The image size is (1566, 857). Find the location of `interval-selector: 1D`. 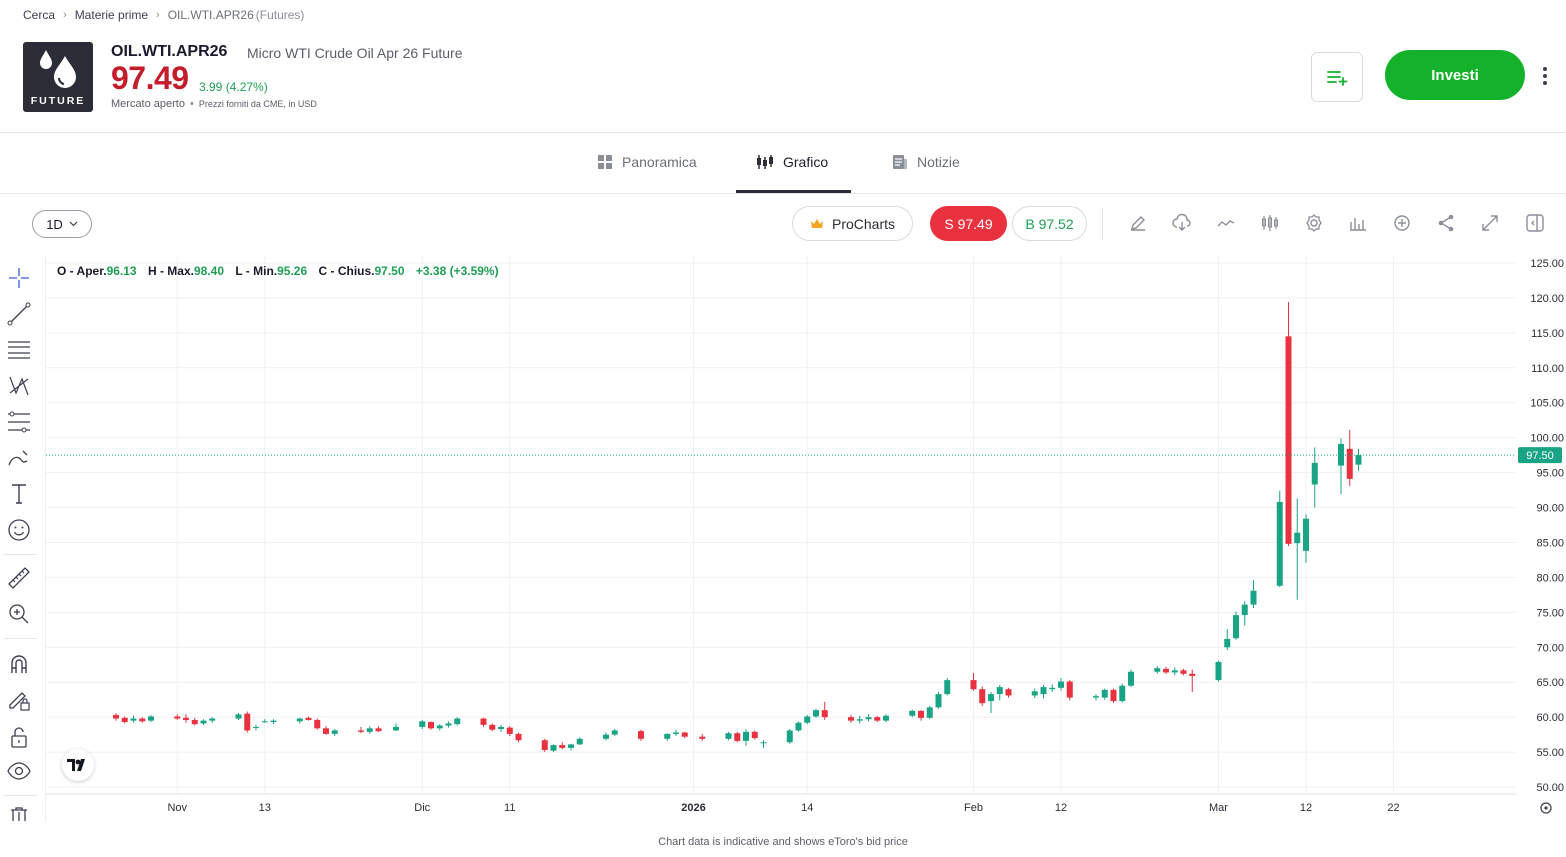

interval-selector: 1D is located at coordinates (62, 224).